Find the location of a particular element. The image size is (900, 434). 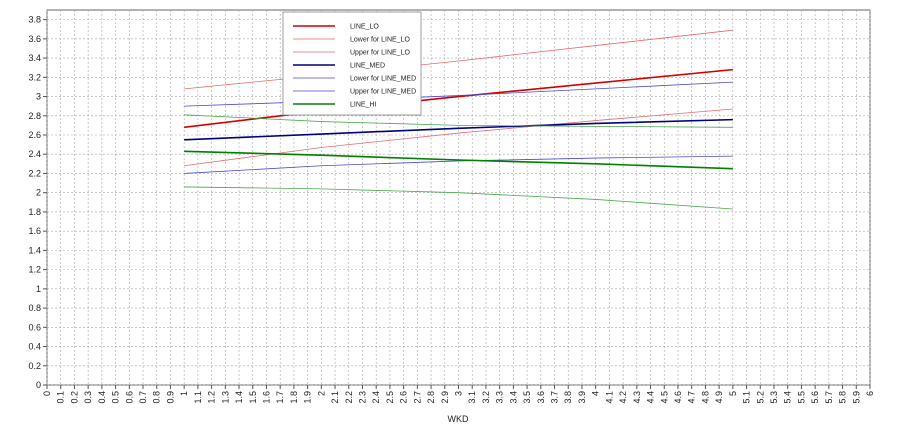

x-tick-label: 4.2 is located at coordinates (623, 397).